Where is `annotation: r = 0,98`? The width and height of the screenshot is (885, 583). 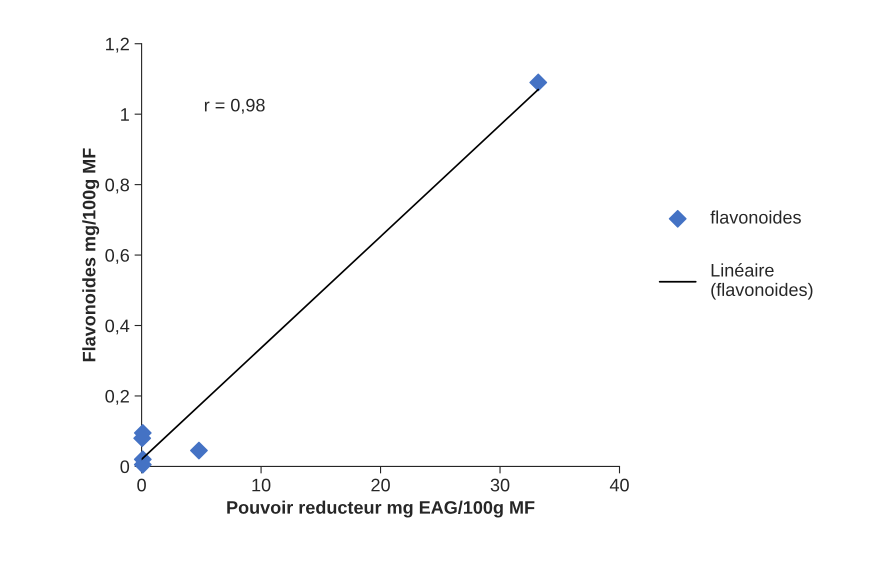
annotation: r = 0,98 is located at coordinates (234, 106).